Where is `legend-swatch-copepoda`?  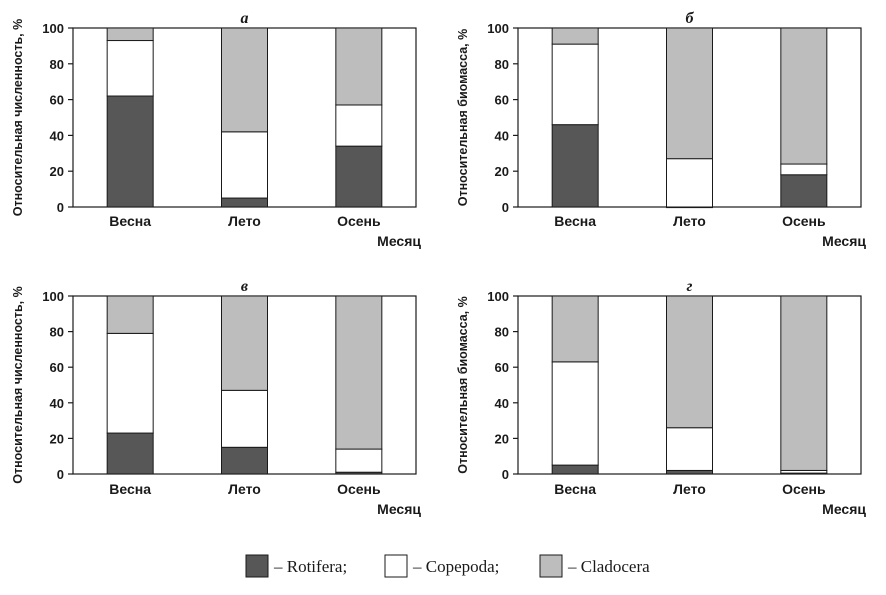 legend-swatch-copepoda is located at coordinates (396, 566).